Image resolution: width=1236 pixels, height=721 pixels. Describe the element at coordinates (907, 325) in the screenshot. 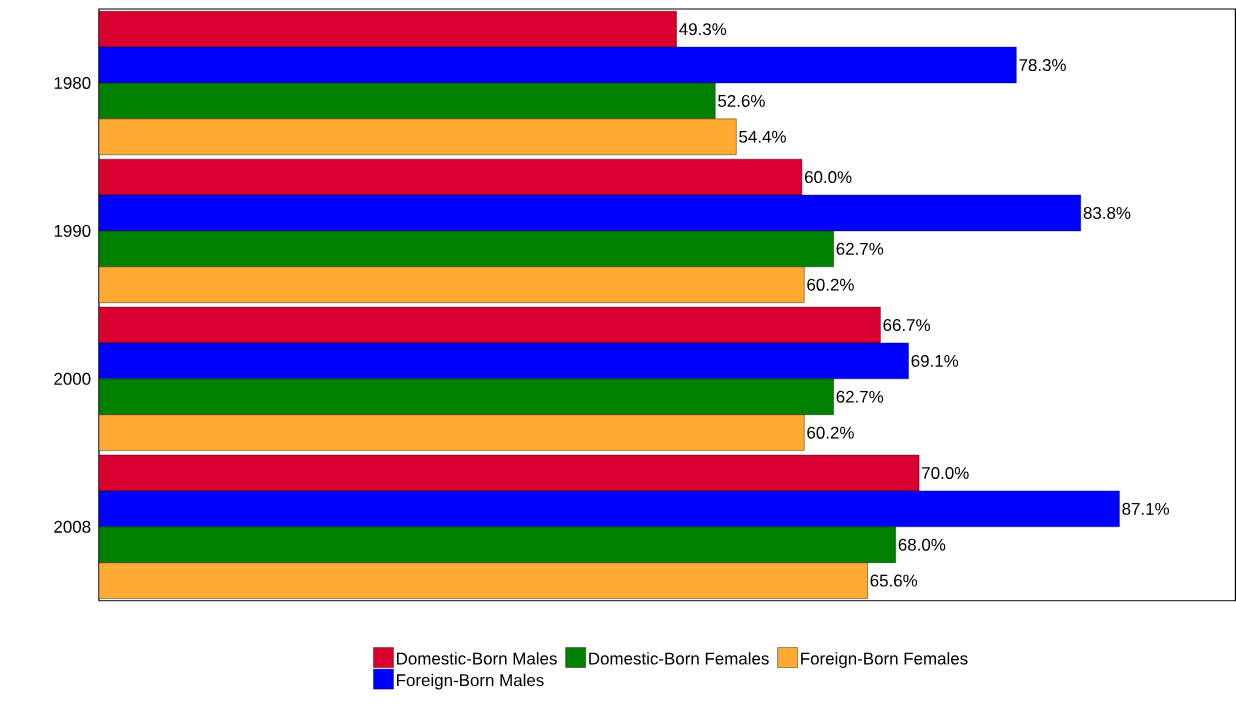

I see `data-label: 66.7%` at that location.